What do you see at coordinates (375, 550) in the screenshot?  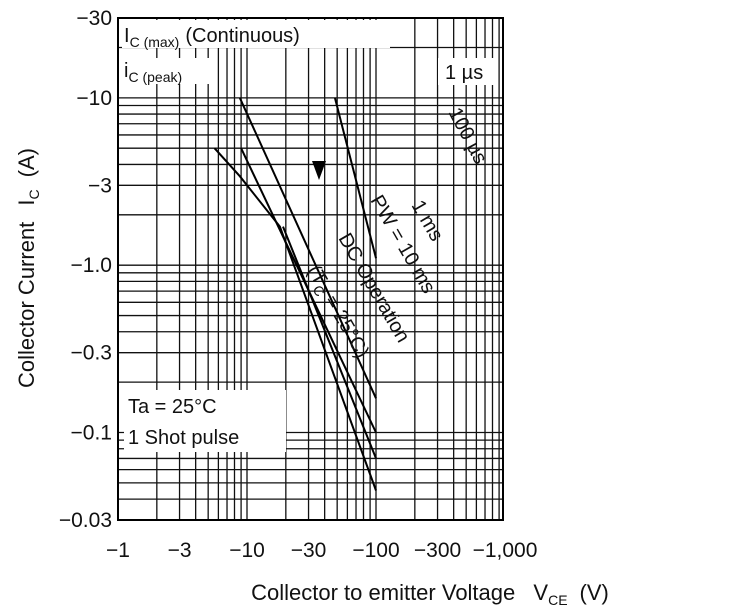 I see `x-tick-label: −100` at bounding box center [375, 550].